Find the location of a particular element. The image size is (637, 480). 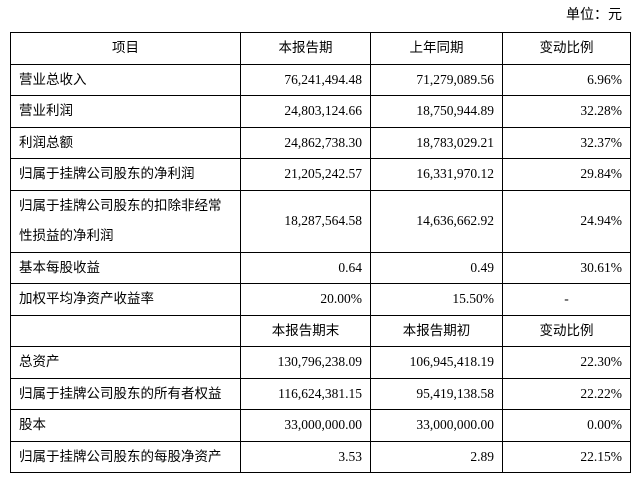

row-label: 总资产 is located at coordinates (125, 362).